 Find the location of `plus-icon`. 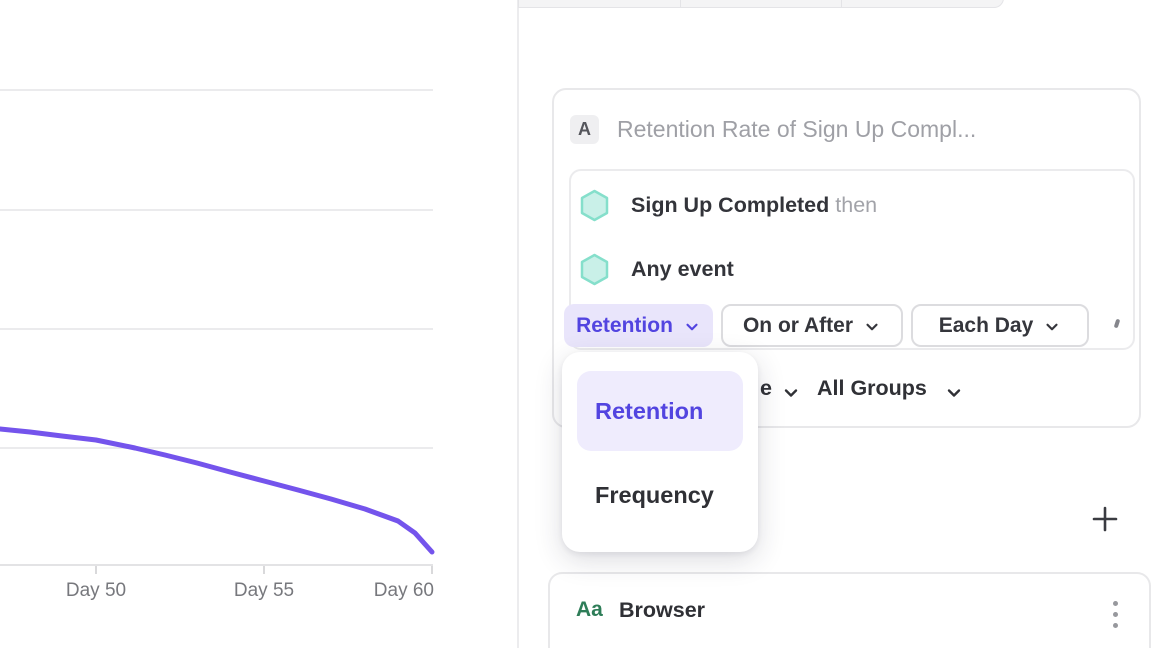

plus-icon is located at coordinates (1105, 519).